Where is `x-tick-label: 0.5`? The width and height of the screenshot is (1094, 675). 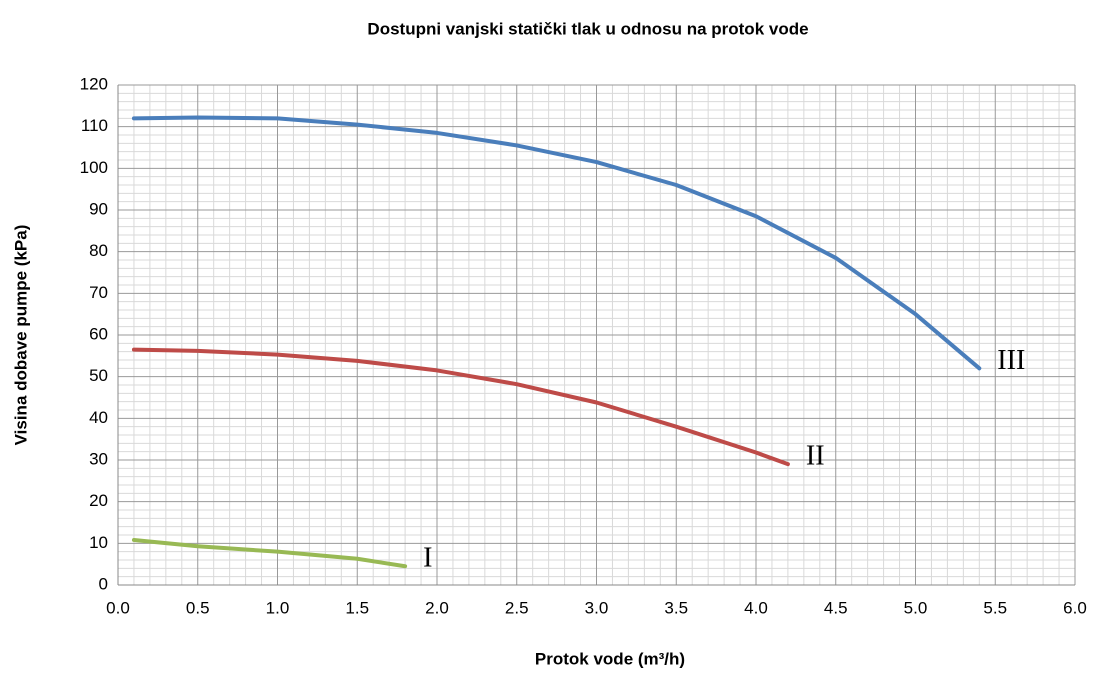 x-tick-label: 0.5 is located at coordinates (198, 607).